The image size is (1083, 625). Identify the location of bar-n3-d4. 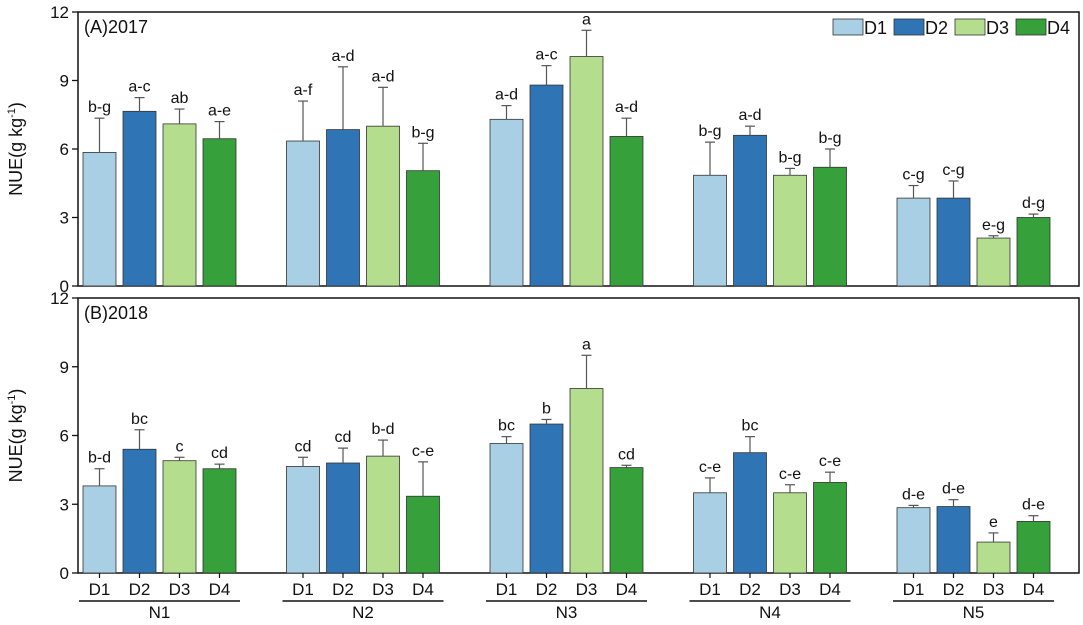
(626, 520).